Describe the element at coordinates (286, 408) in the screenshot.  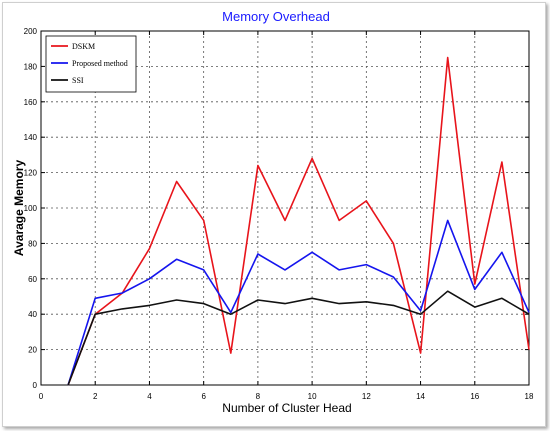
I see `x-axis-label: Number of Cluster Head` at that location.